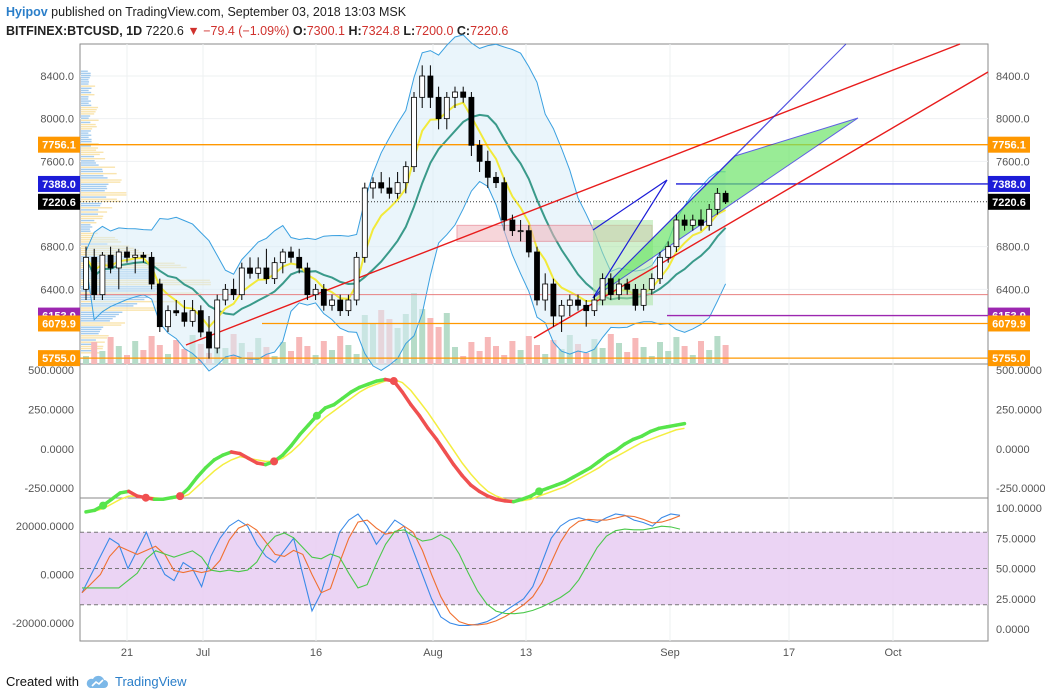  I want to click on price-label-right: 7756.1, so click(1009, 146).